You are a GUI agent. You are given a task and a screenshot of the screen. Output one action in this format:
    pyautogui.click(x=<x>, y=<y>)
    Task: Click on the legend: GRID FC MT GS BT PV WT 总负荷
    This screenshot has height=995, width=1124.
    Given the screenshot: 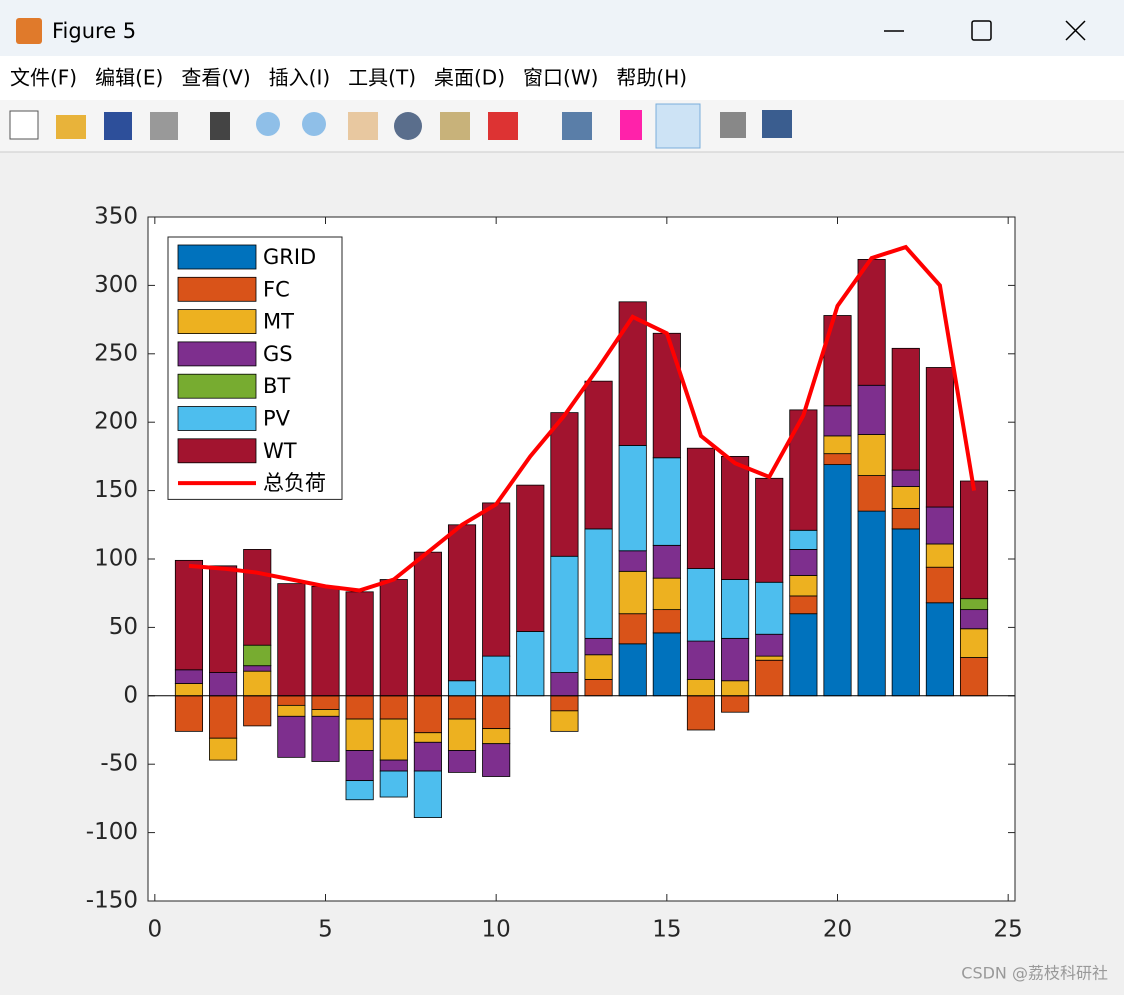 What is the action you would take?
    pyautogui.click(x=255, y=368)
    